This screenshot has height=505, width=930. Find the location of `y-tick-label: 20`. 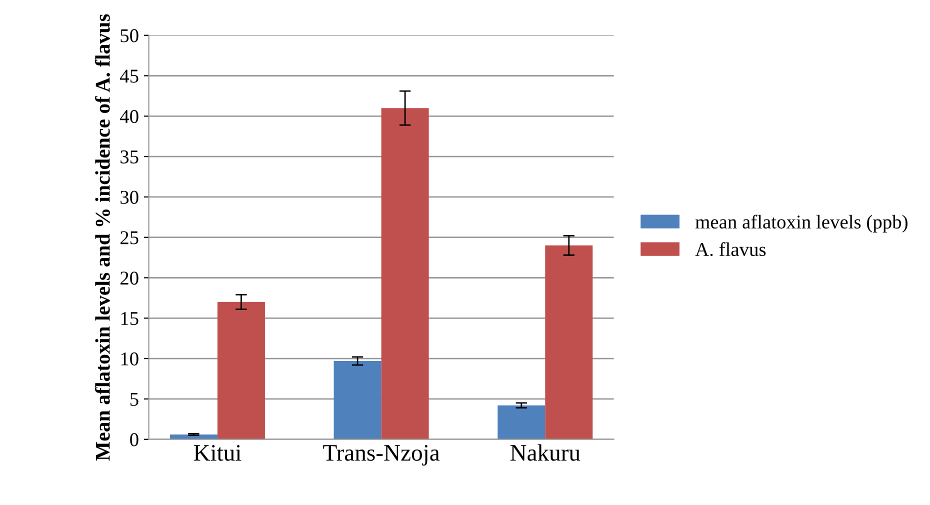

y-tick-label: 20 is located at coordinates (129, 278).